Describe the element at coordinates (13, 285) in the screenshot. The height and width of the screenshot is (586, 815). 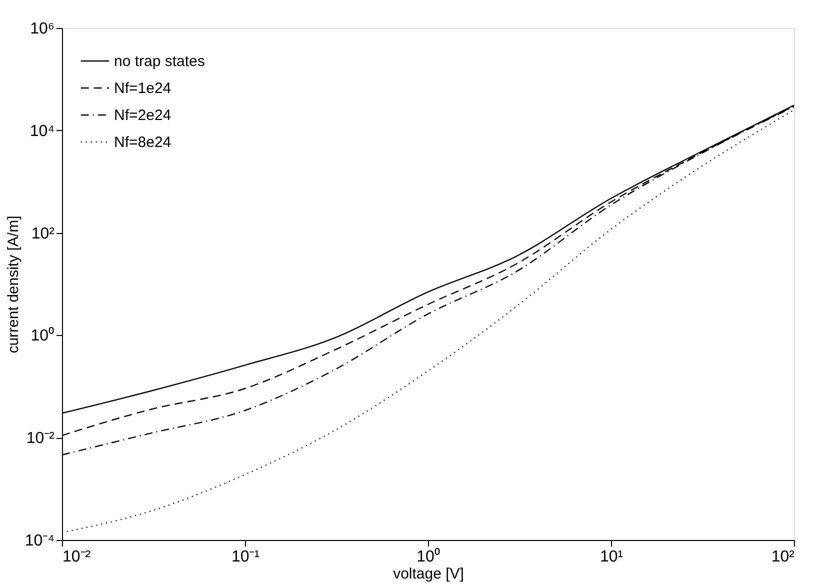
I see `y-axis-title: current density [A/m]` at that location.